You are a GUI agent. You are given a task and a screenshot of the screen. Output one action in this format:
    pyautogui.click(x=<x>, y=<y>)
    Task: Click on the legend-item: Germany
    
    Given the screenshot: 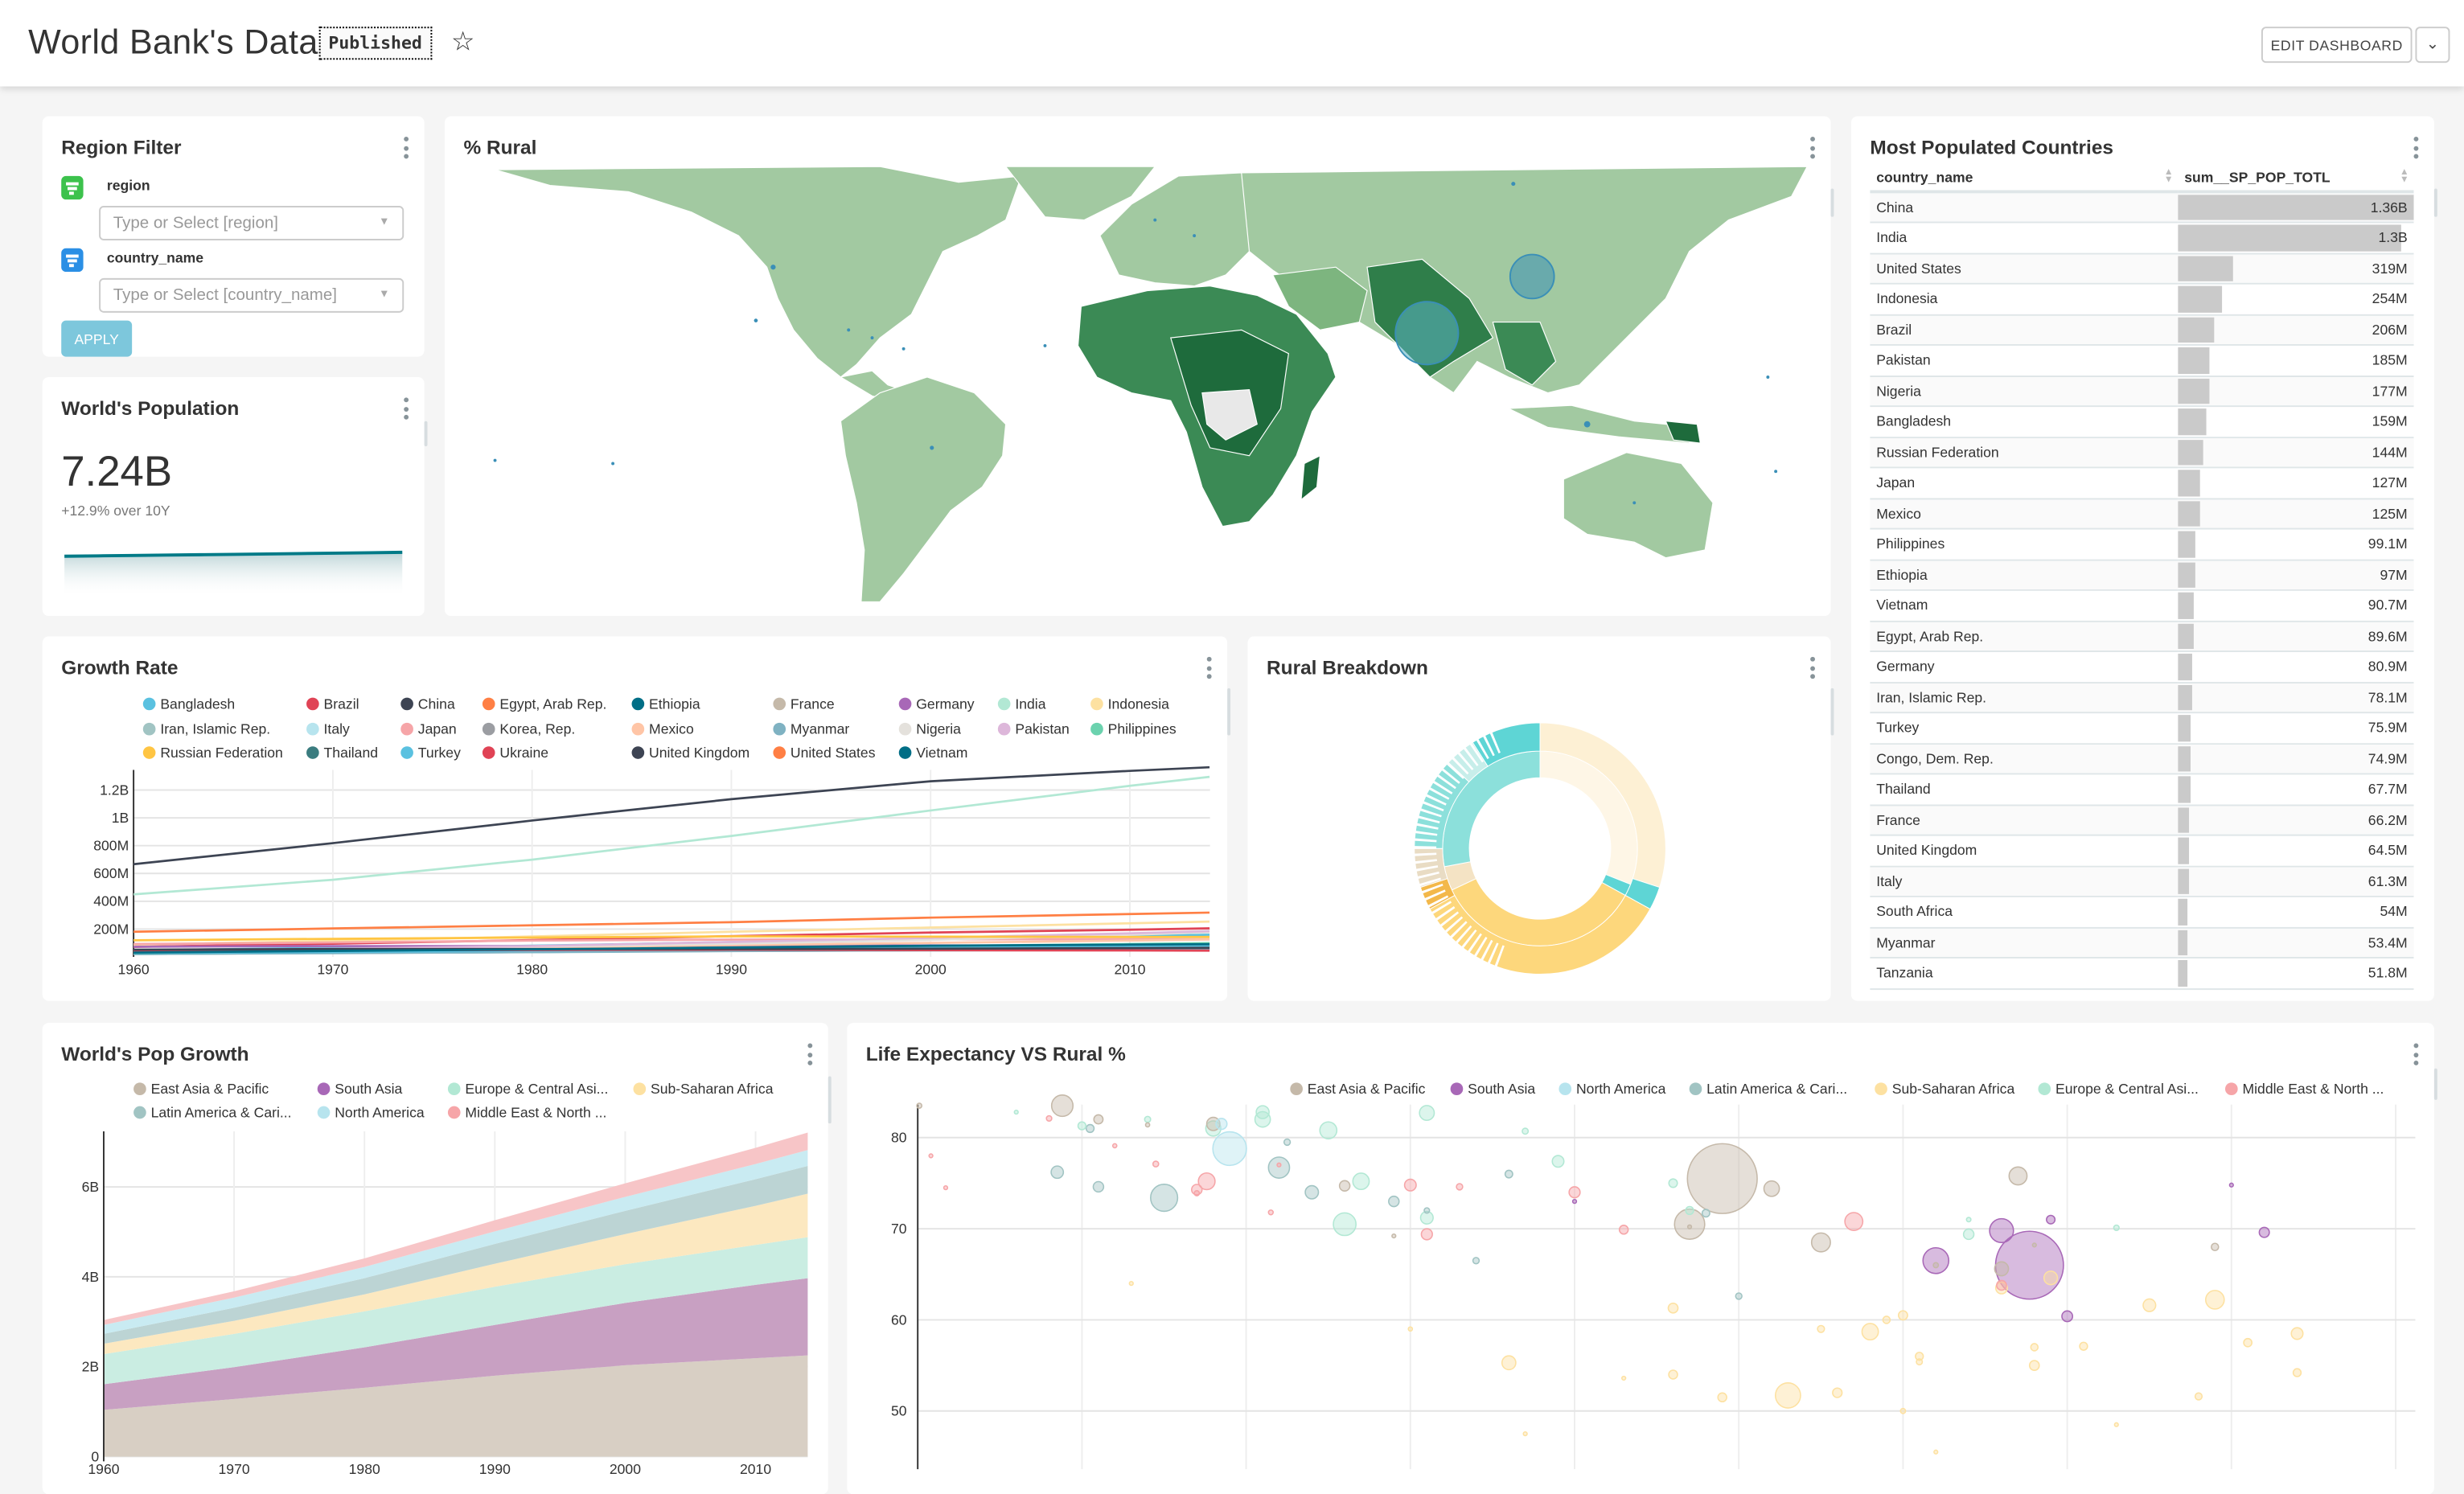 What is the action you would take?
    pyautogui.click(x=936, y=704)
    